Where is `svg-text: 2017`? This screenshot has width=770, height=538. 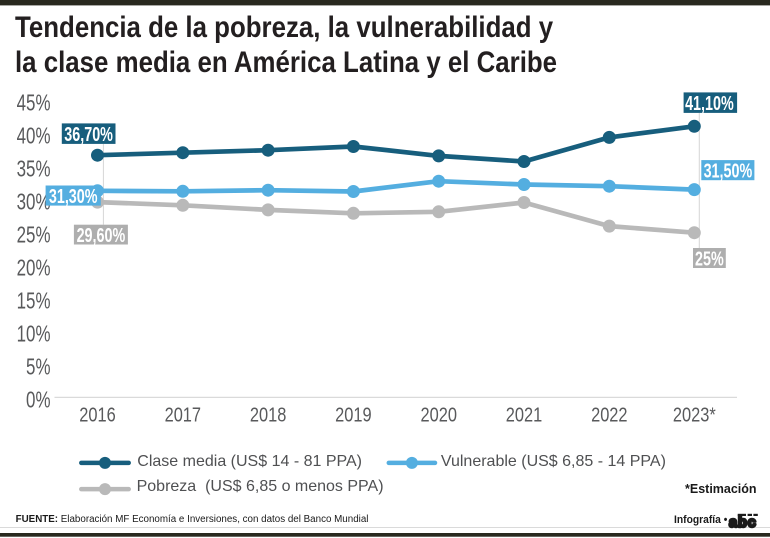
svg-text: 2017 is located at coordinates (183, 414).